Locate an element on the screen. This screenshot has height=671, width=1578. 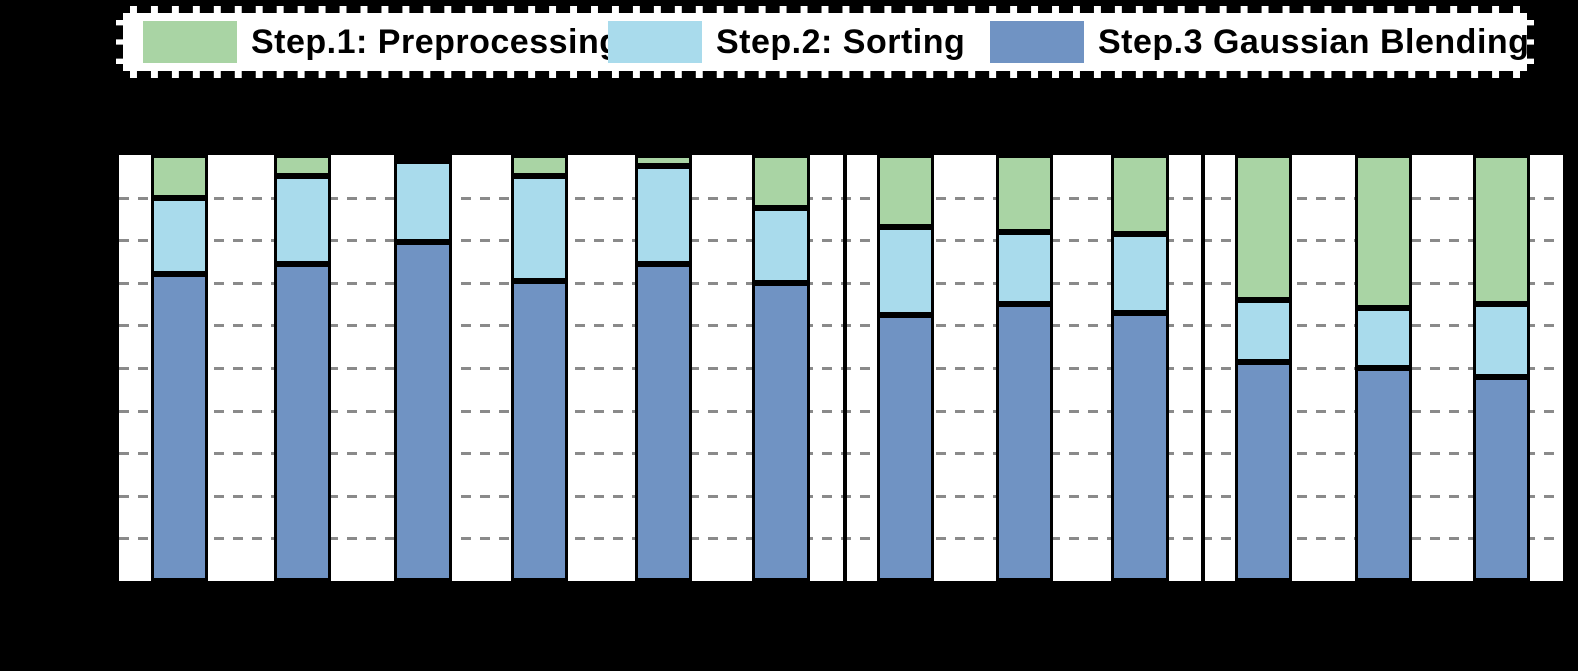
gridline-30pct is located at coordinates (841, 454).